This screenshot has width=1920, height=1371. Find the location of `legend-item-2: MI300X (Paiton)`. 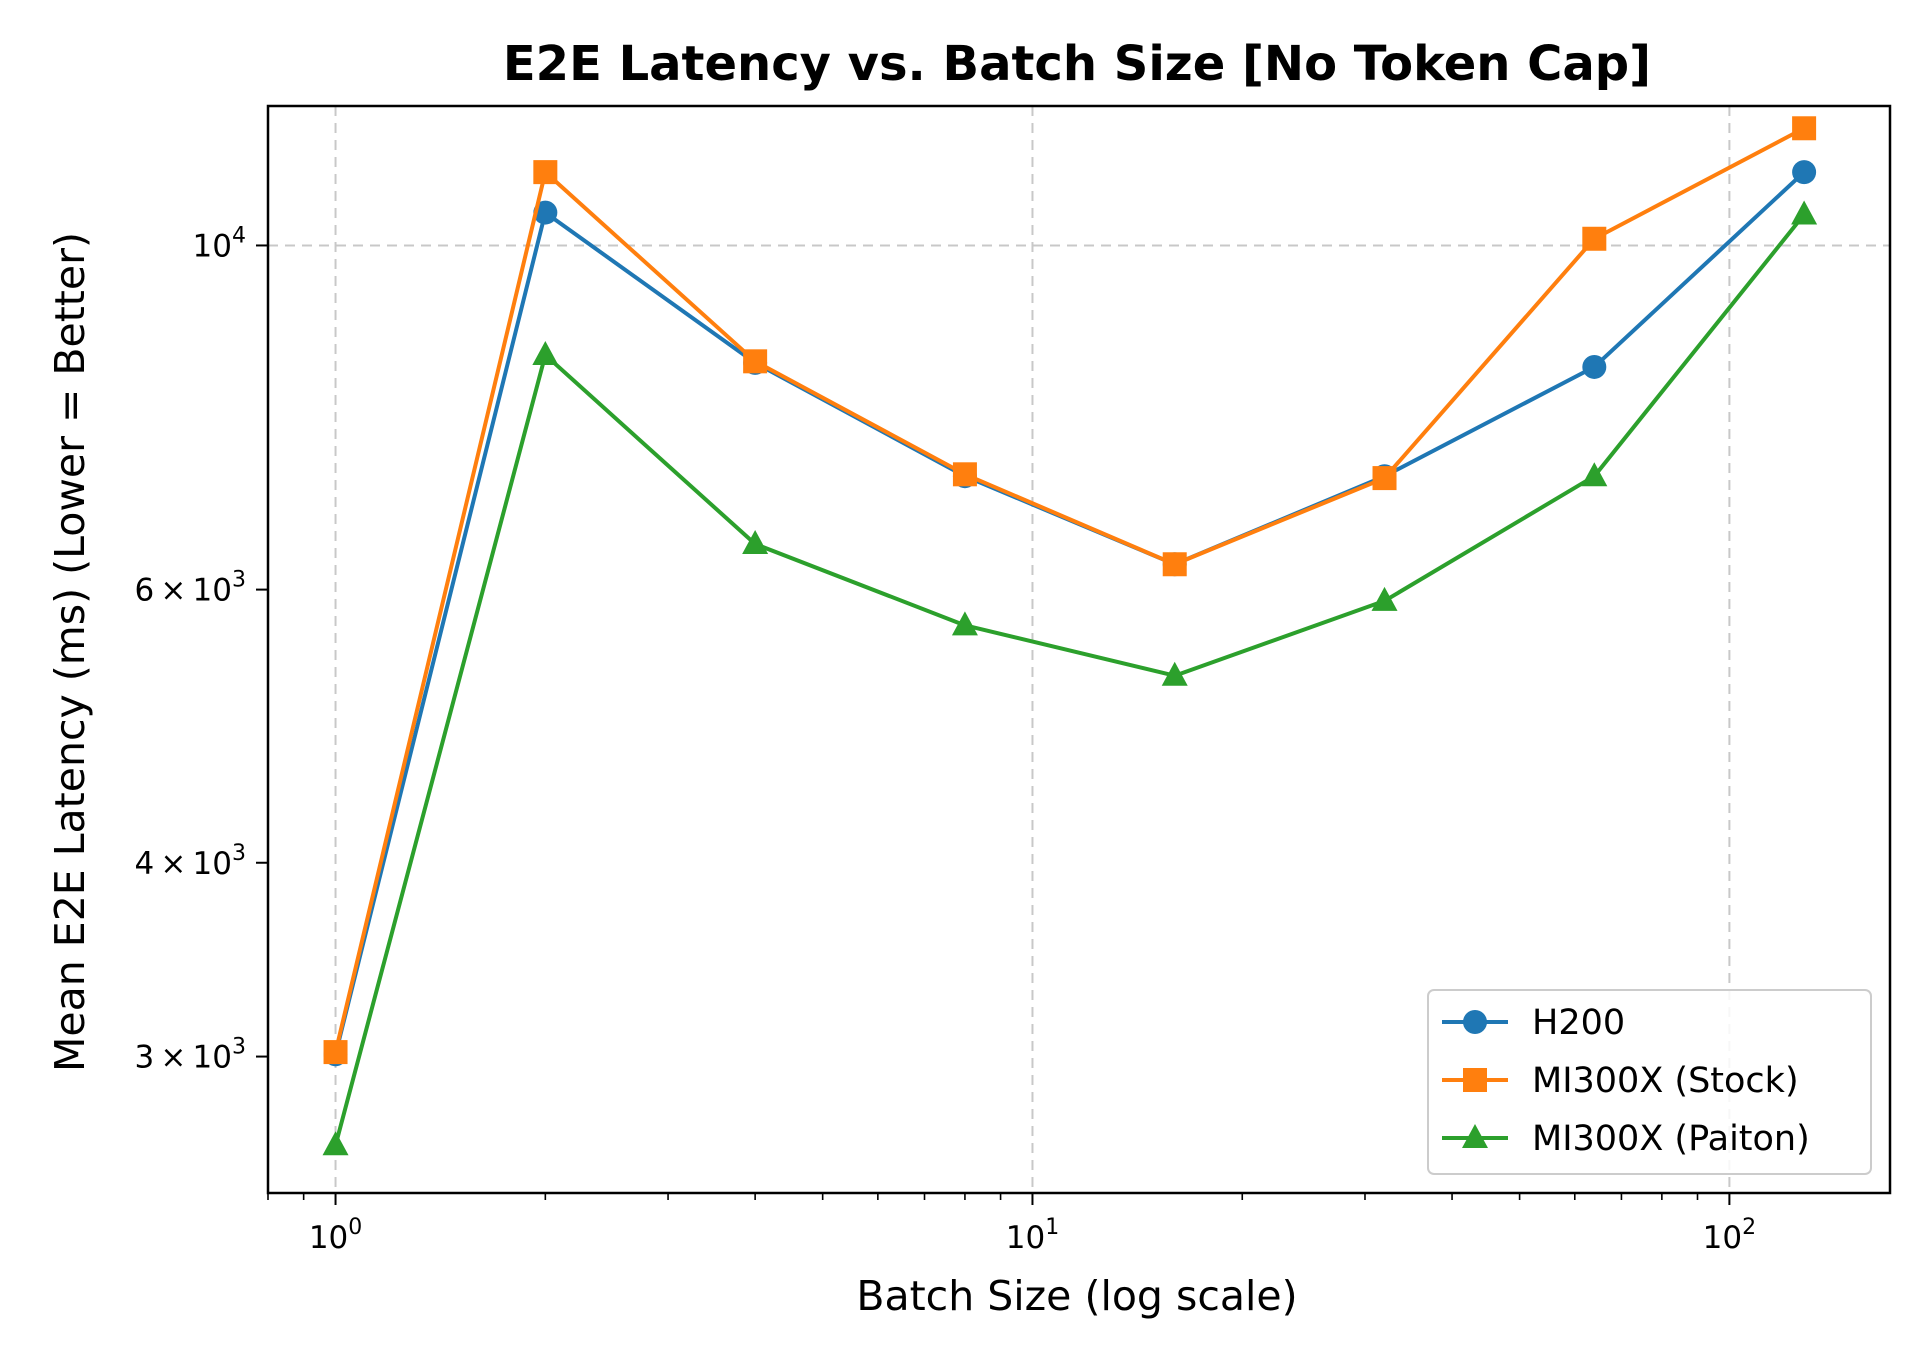

legend-item-2: MI300X (Paiton) is located at coordinates (1626, 1139).